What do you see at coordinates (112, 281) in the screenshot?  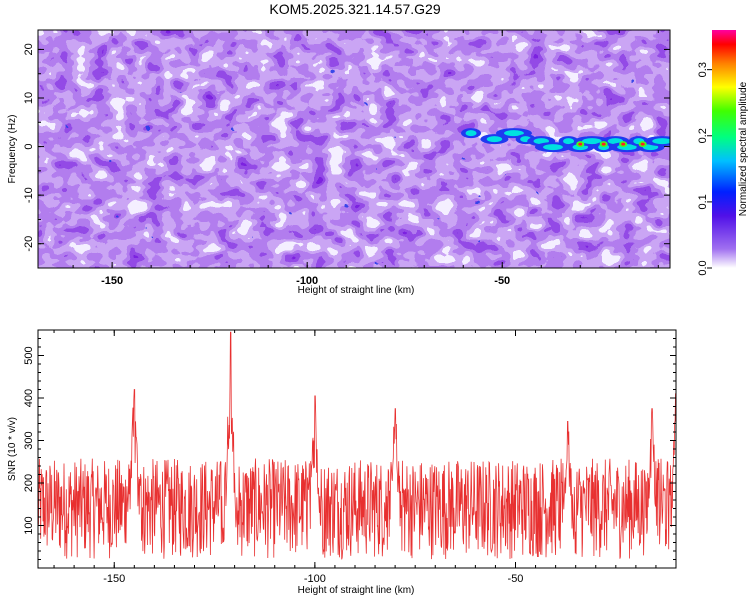 I see `heatmap-xtick-label: -150` at bounding box center [112, 281].